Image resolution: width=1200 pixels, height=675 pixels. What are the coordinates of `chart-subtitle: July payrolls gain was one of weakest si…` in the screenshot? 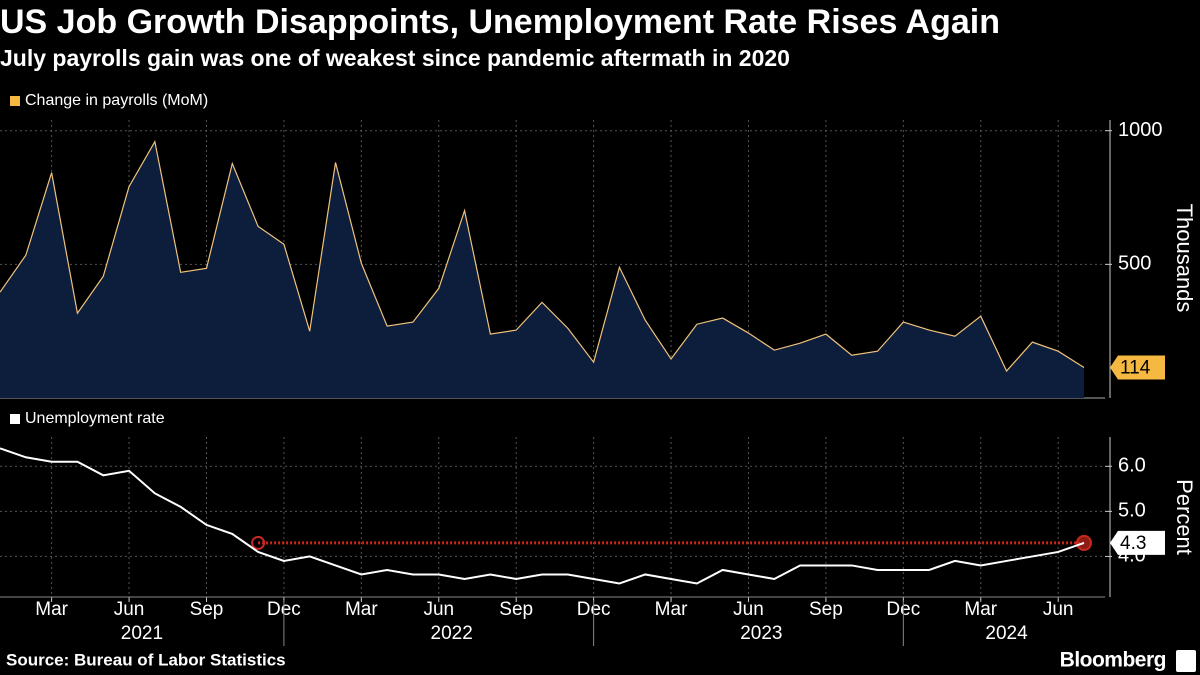 It's located at (395, 58).